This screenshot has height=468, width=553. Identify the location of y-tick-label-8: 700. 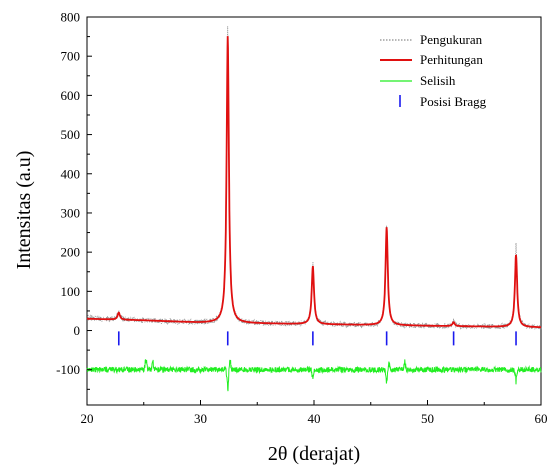
(71, 56).